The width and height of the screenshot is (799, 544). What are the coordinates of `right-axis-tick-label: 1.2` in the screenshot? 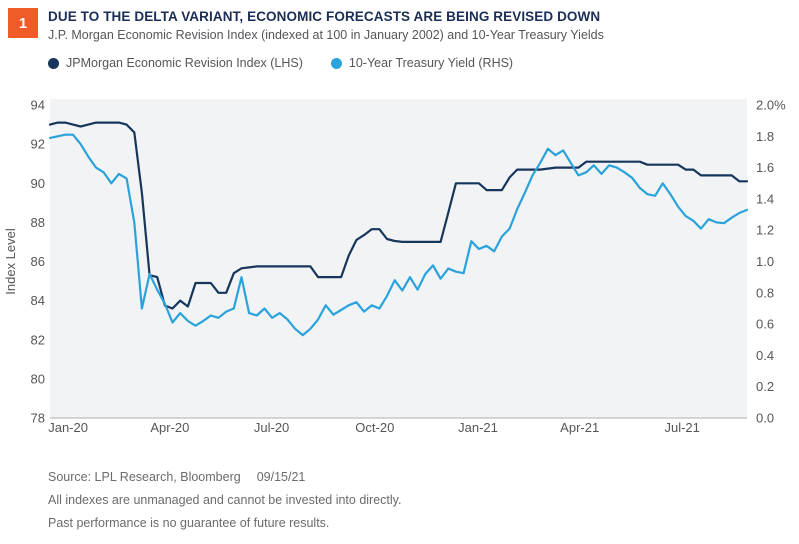 It's located at (765, 230).